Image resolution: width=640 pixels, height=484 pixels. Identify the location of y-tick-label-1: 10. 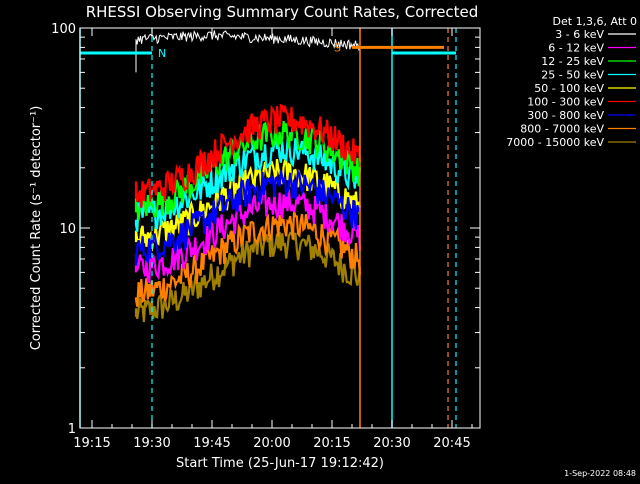
(67, 229).